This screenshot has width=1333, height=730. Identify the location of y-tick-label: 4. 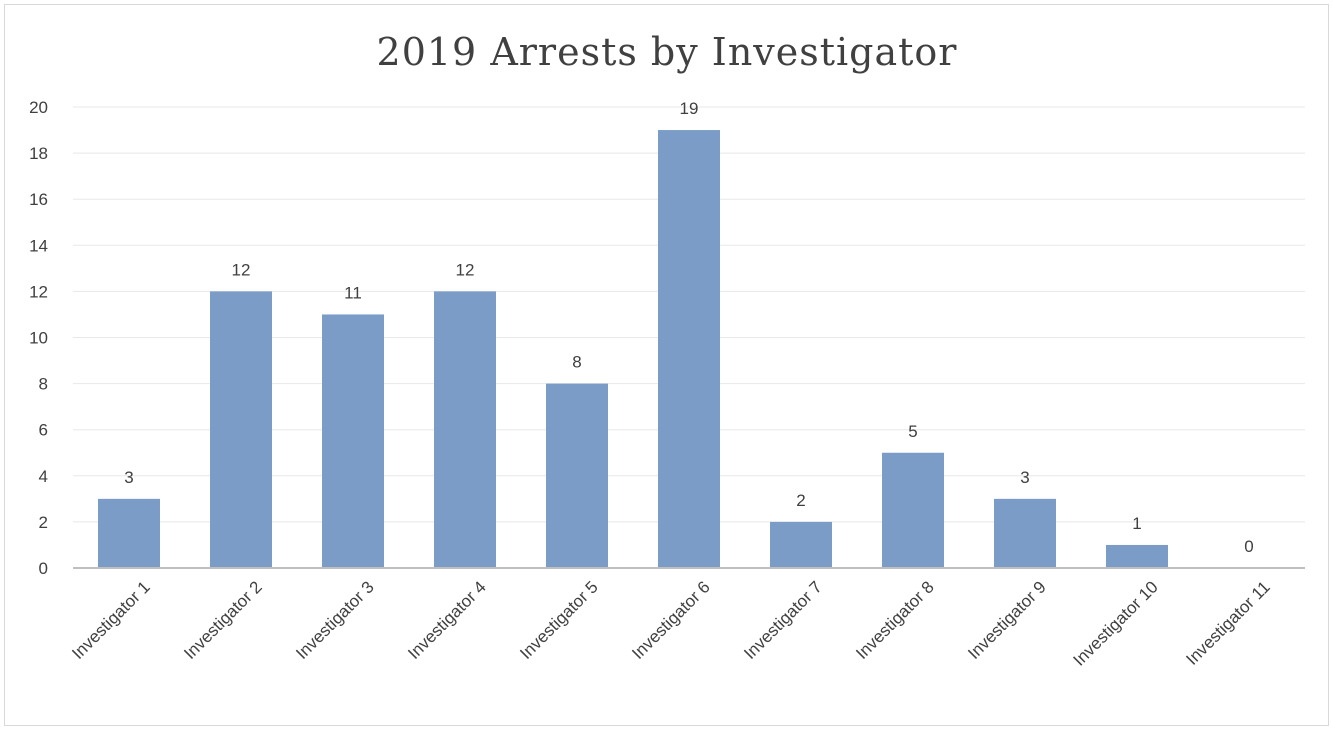
(43, 476).